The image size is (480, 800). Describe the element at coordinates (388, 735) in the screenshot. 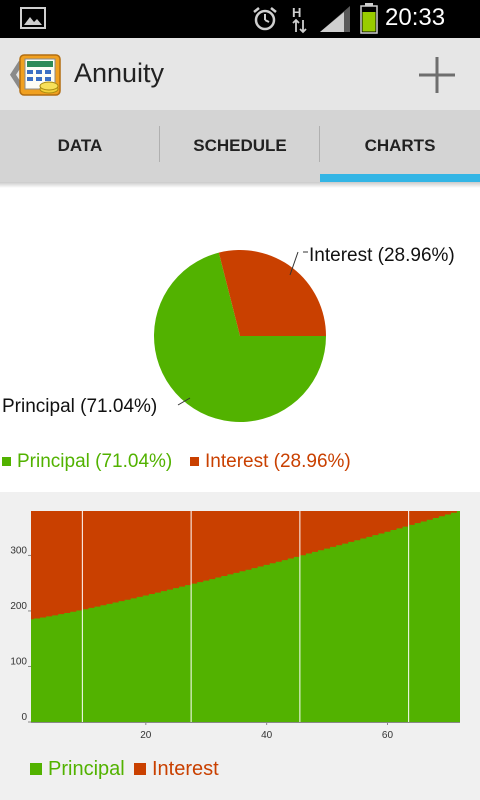

I see `area-x-tick-label: 60` at that location.